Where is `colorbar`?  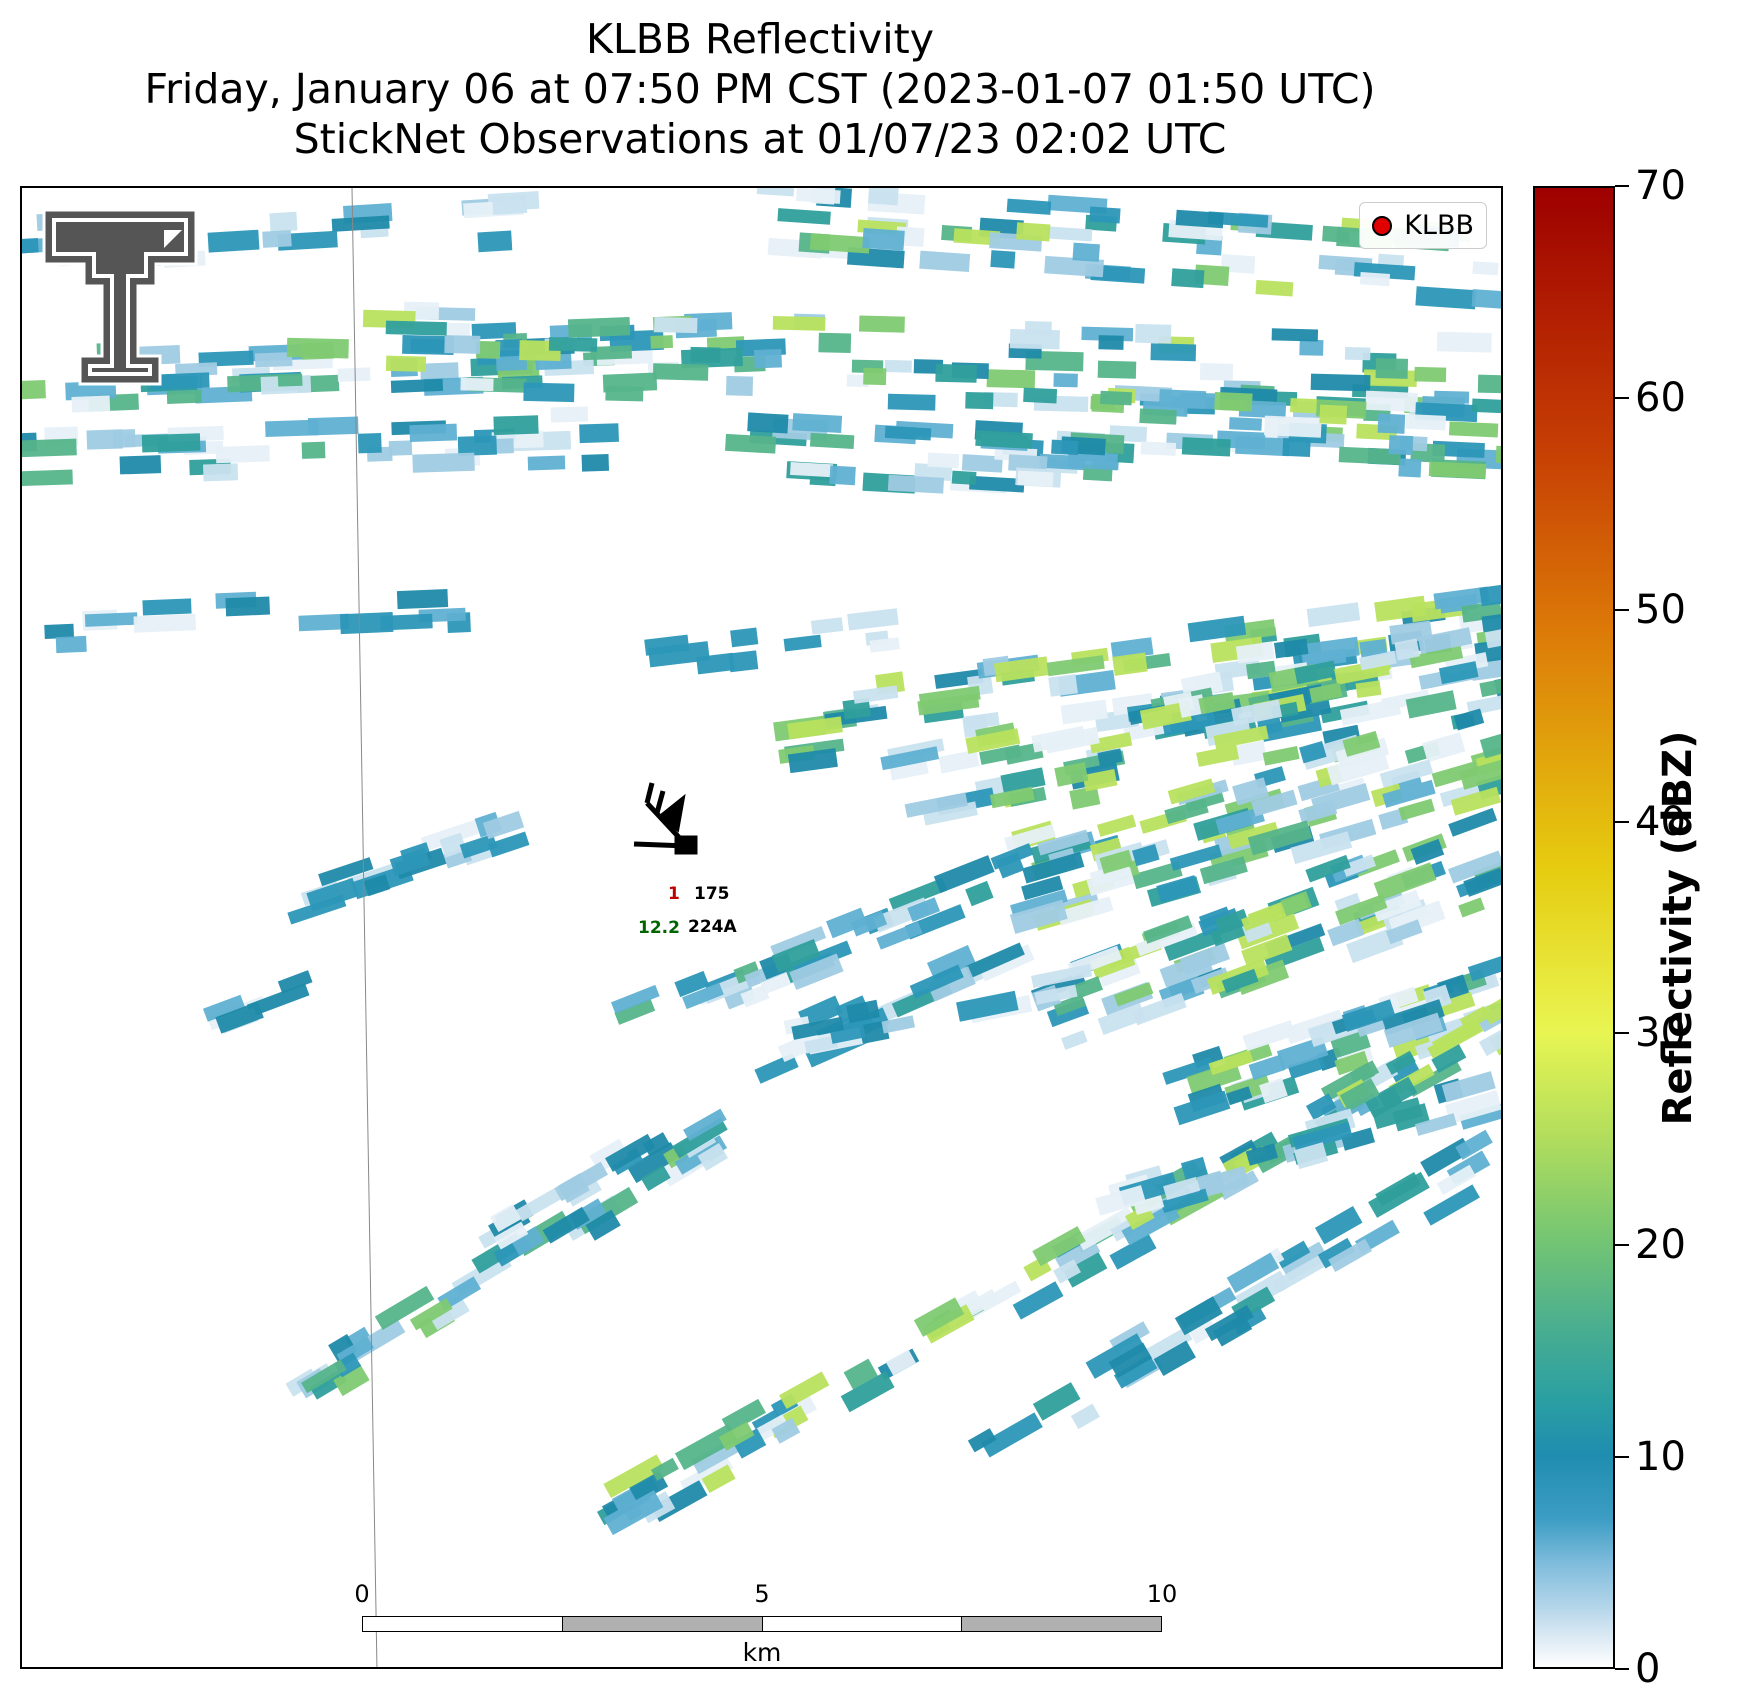
colorbar is located at coordinates (1574, 927).